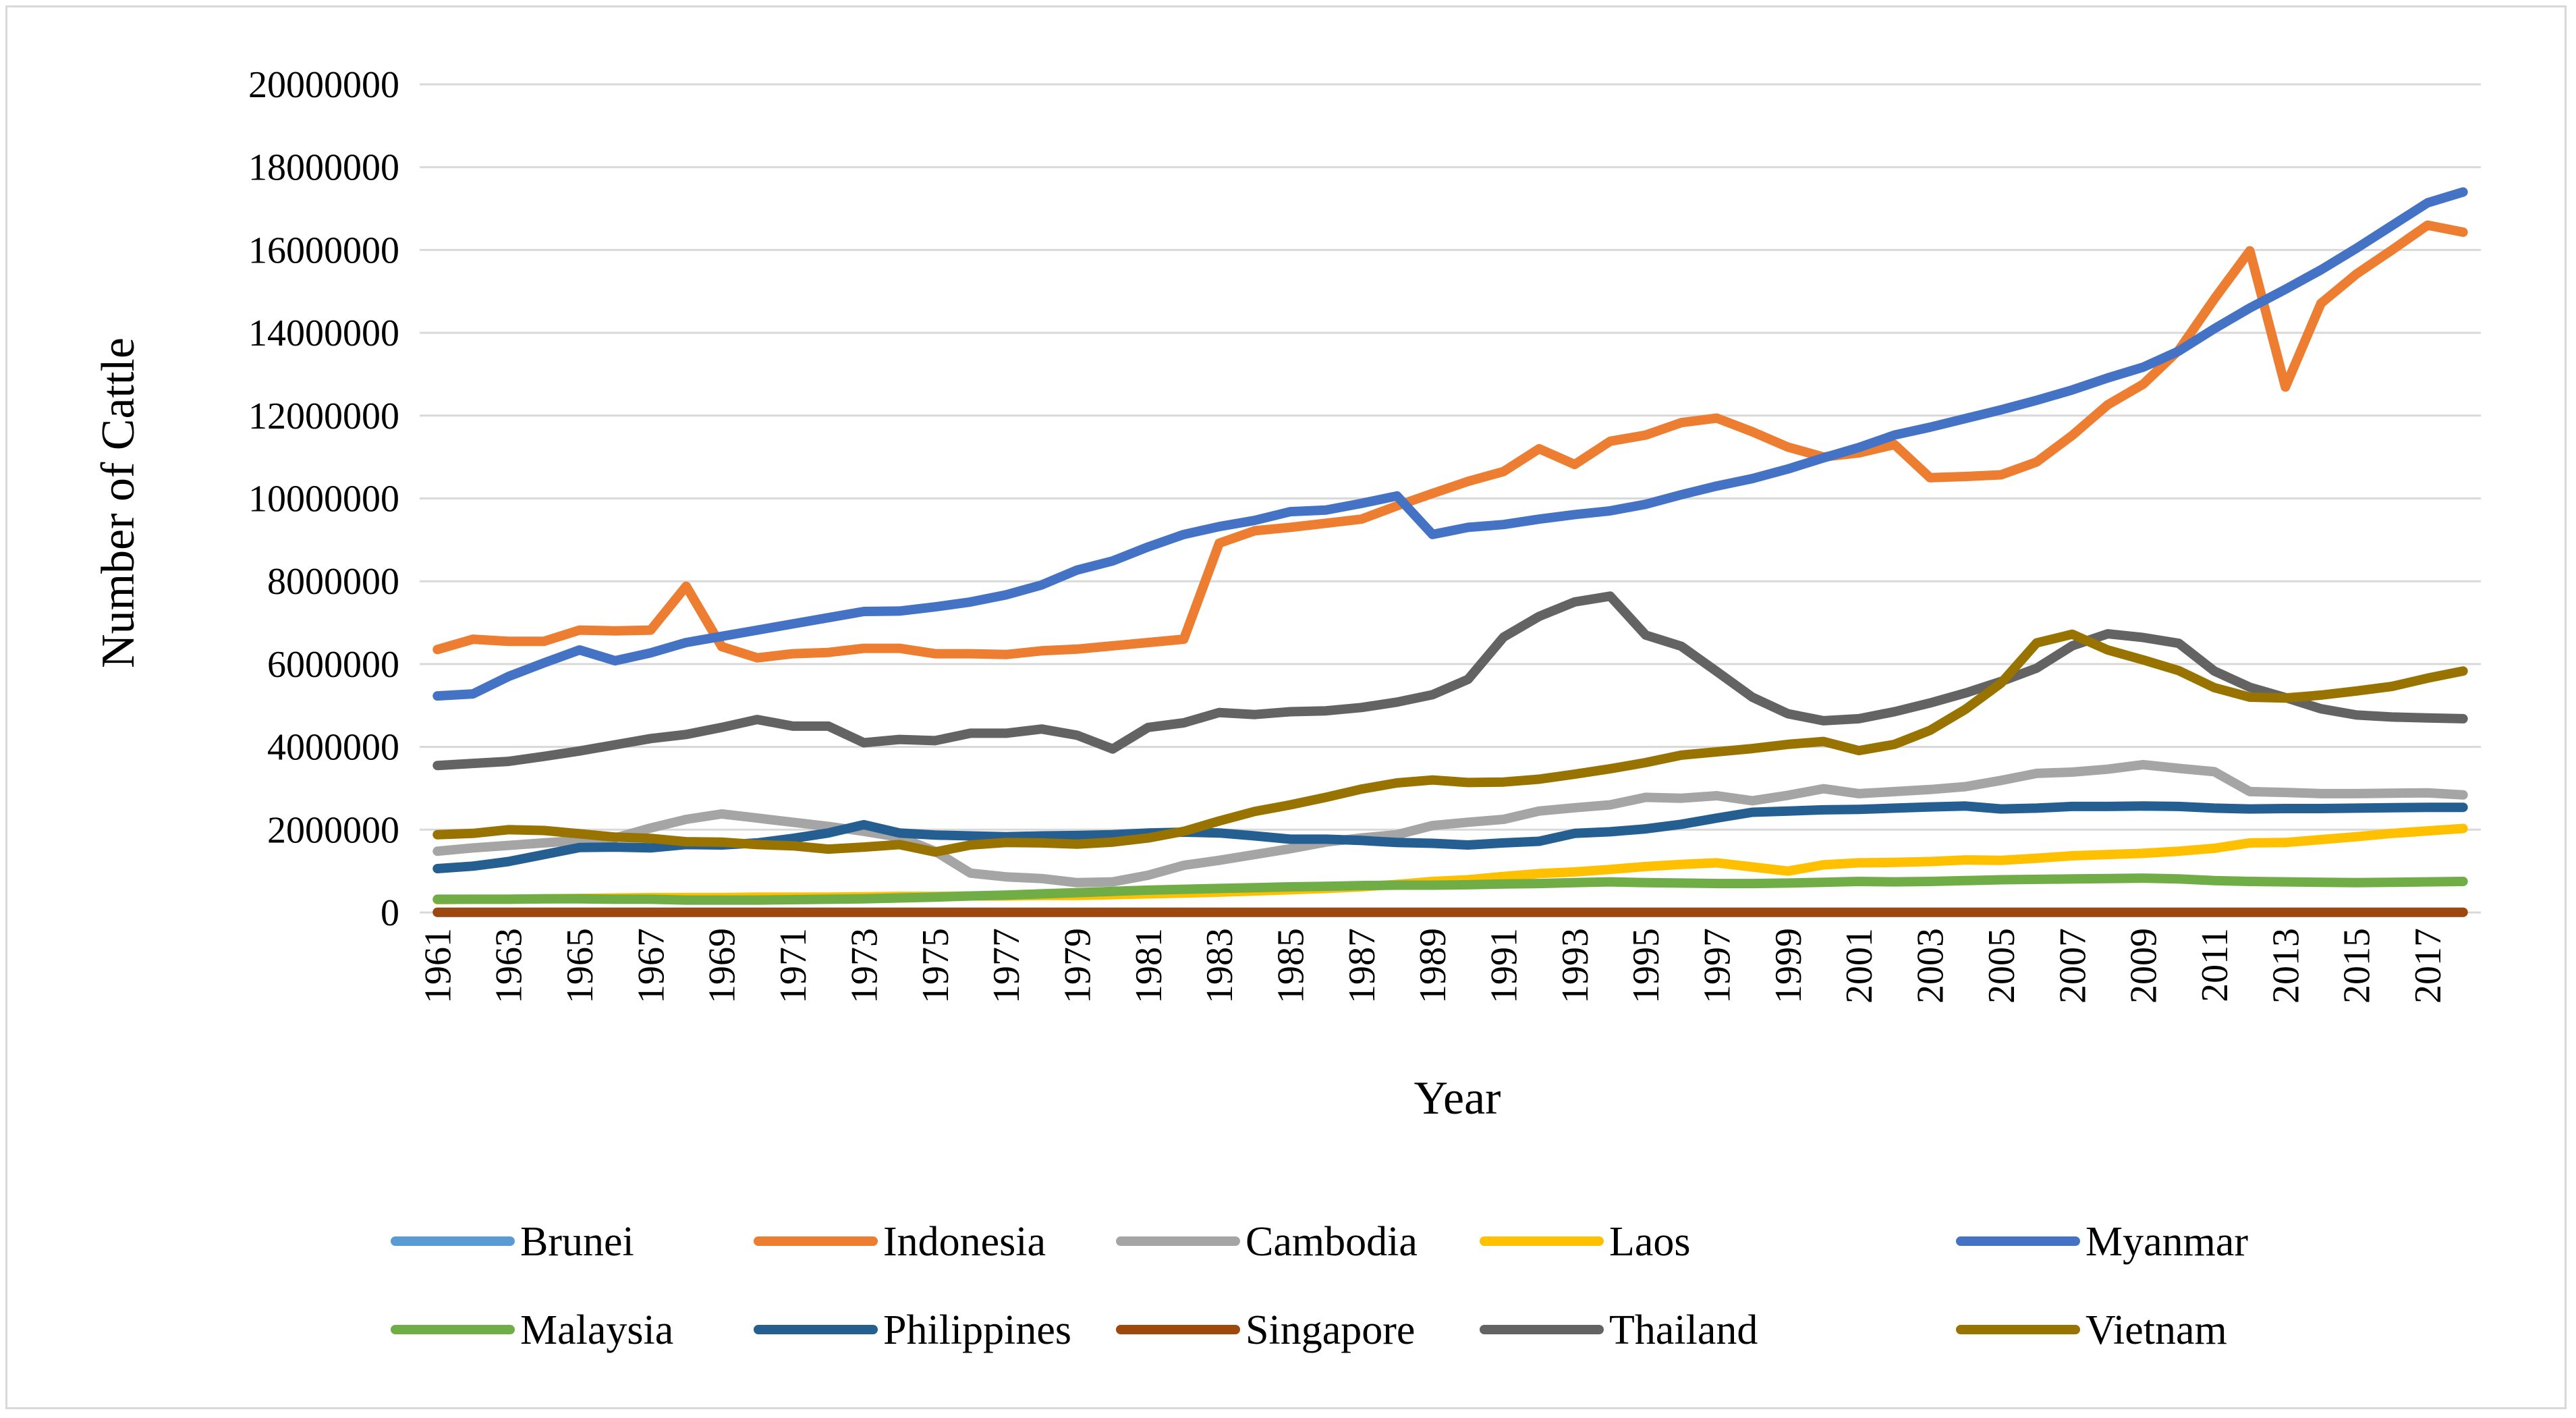  What do you see at coordinates (1650, 1242) in the screenshot?
I see `legend-label-laos: Laos` at bounding box center [1650, 1242].